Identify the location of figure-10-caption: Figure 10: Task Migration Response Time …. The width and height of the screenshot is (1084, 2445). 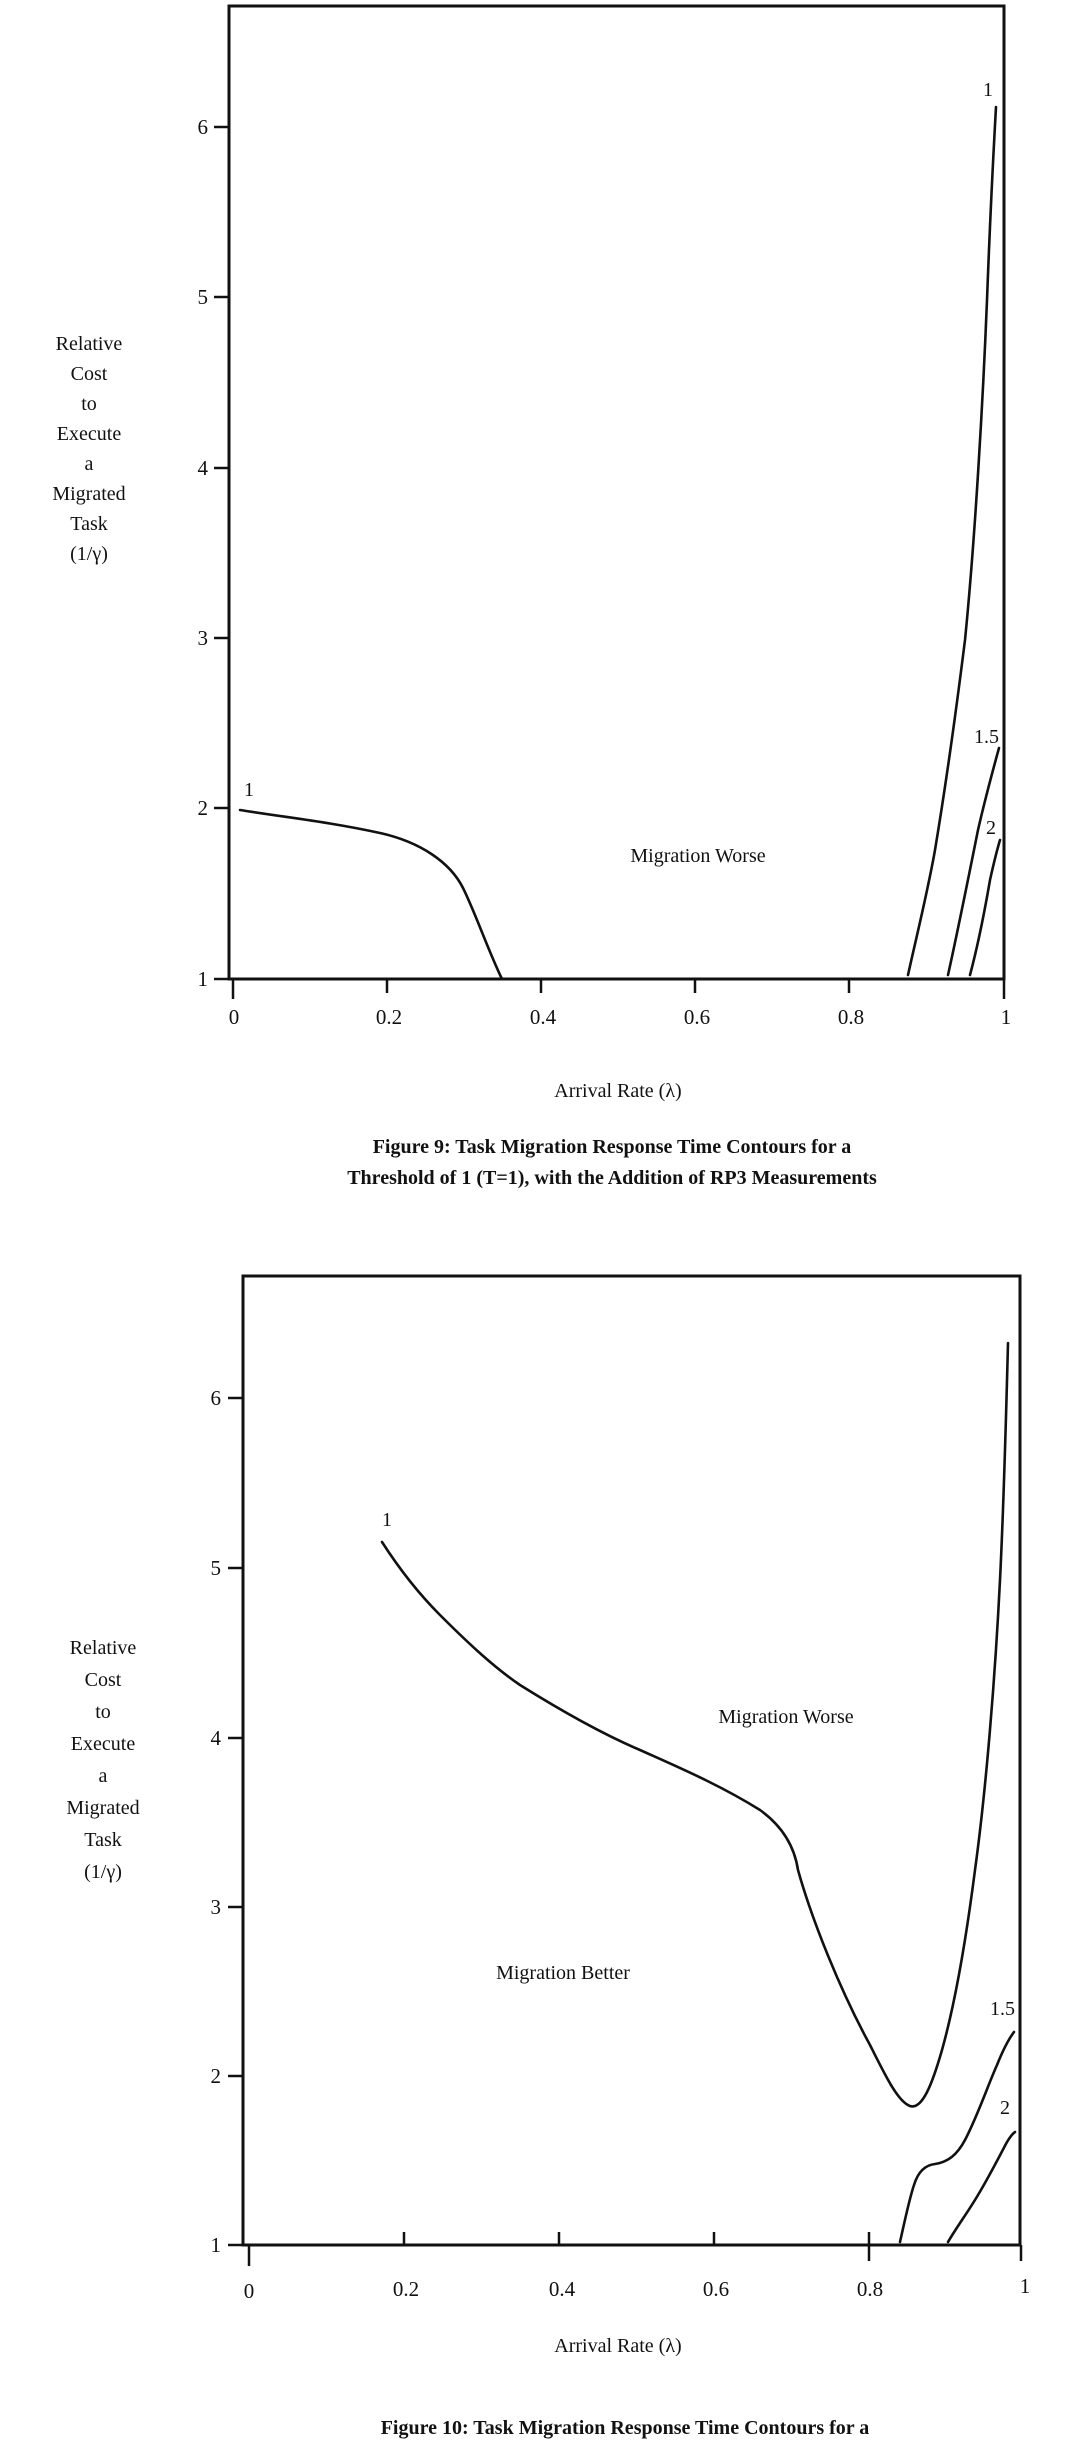
(625, 2428).